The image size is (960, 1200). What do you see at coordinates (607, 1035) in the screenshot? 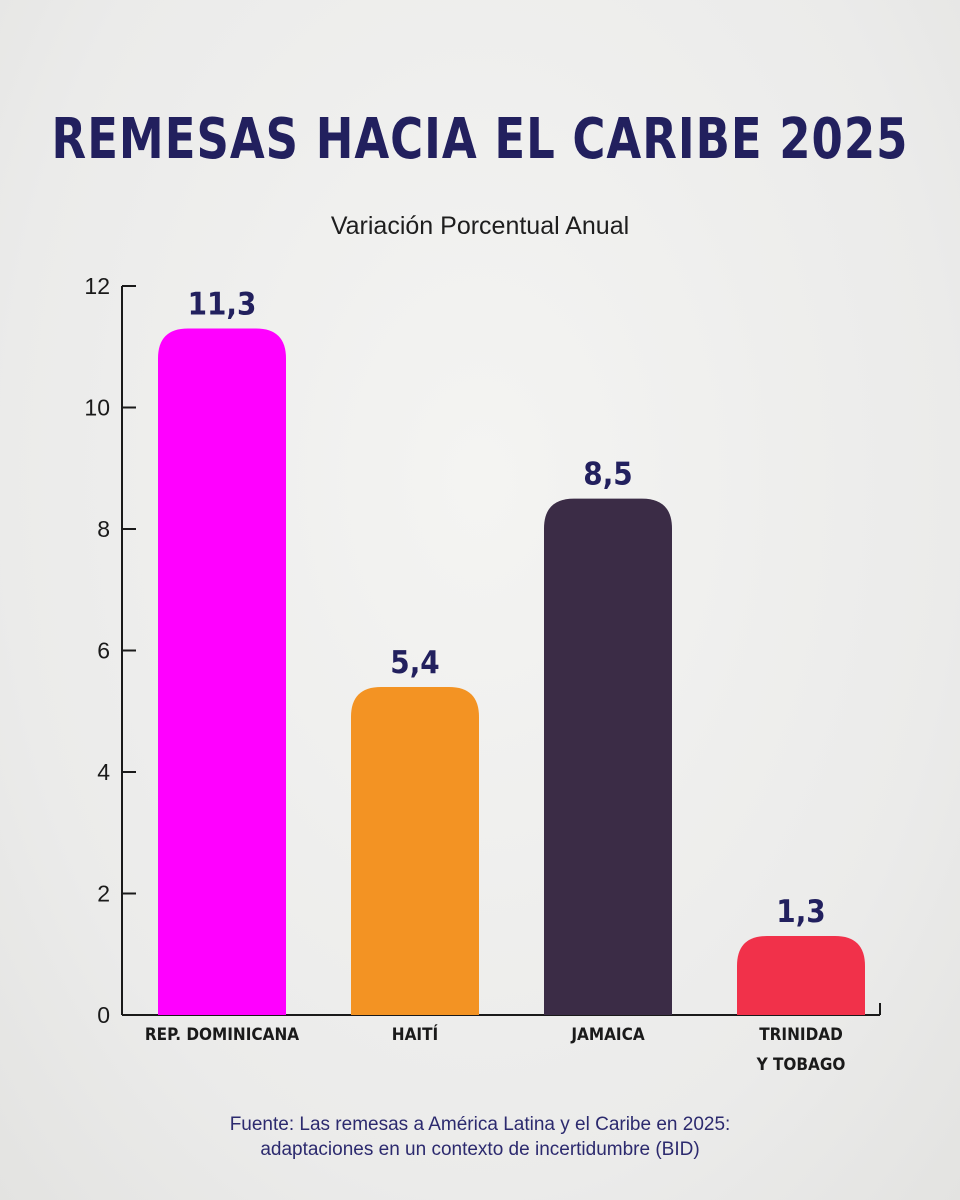
I see `x-tick-label: JAMAICA` at bounding box center [607, 1035].